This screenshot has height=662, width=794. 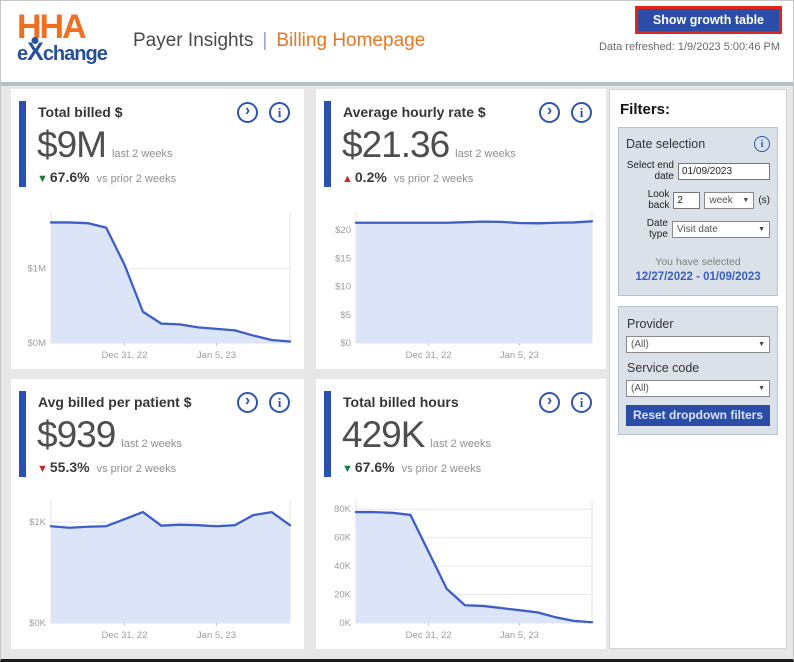 I want to click on card-title: Total billed hours, so click(x=401, y=402).